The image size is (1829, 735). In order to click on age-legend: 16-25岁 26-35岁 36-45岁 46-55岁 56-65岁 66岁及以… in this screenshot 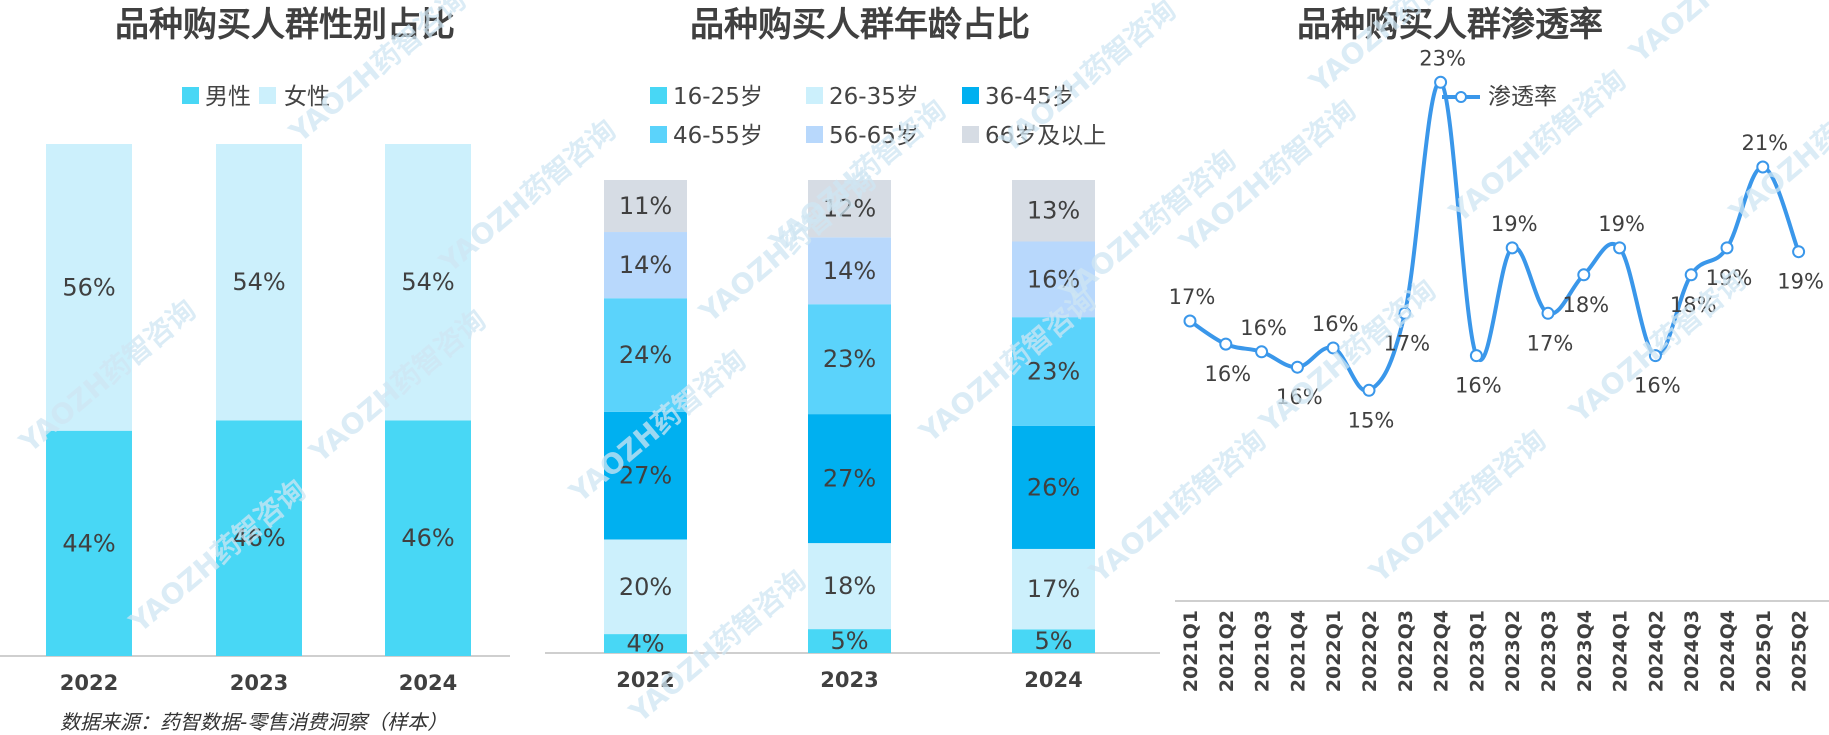, I will do `click(878, 116)`.